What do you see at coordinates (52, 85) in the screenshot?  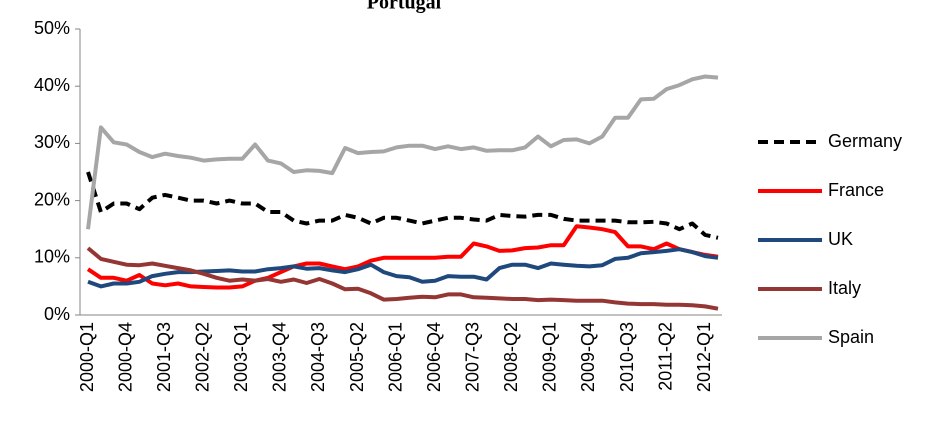 I see `y-tick-label: 40%` at bounding box center [52, 85].